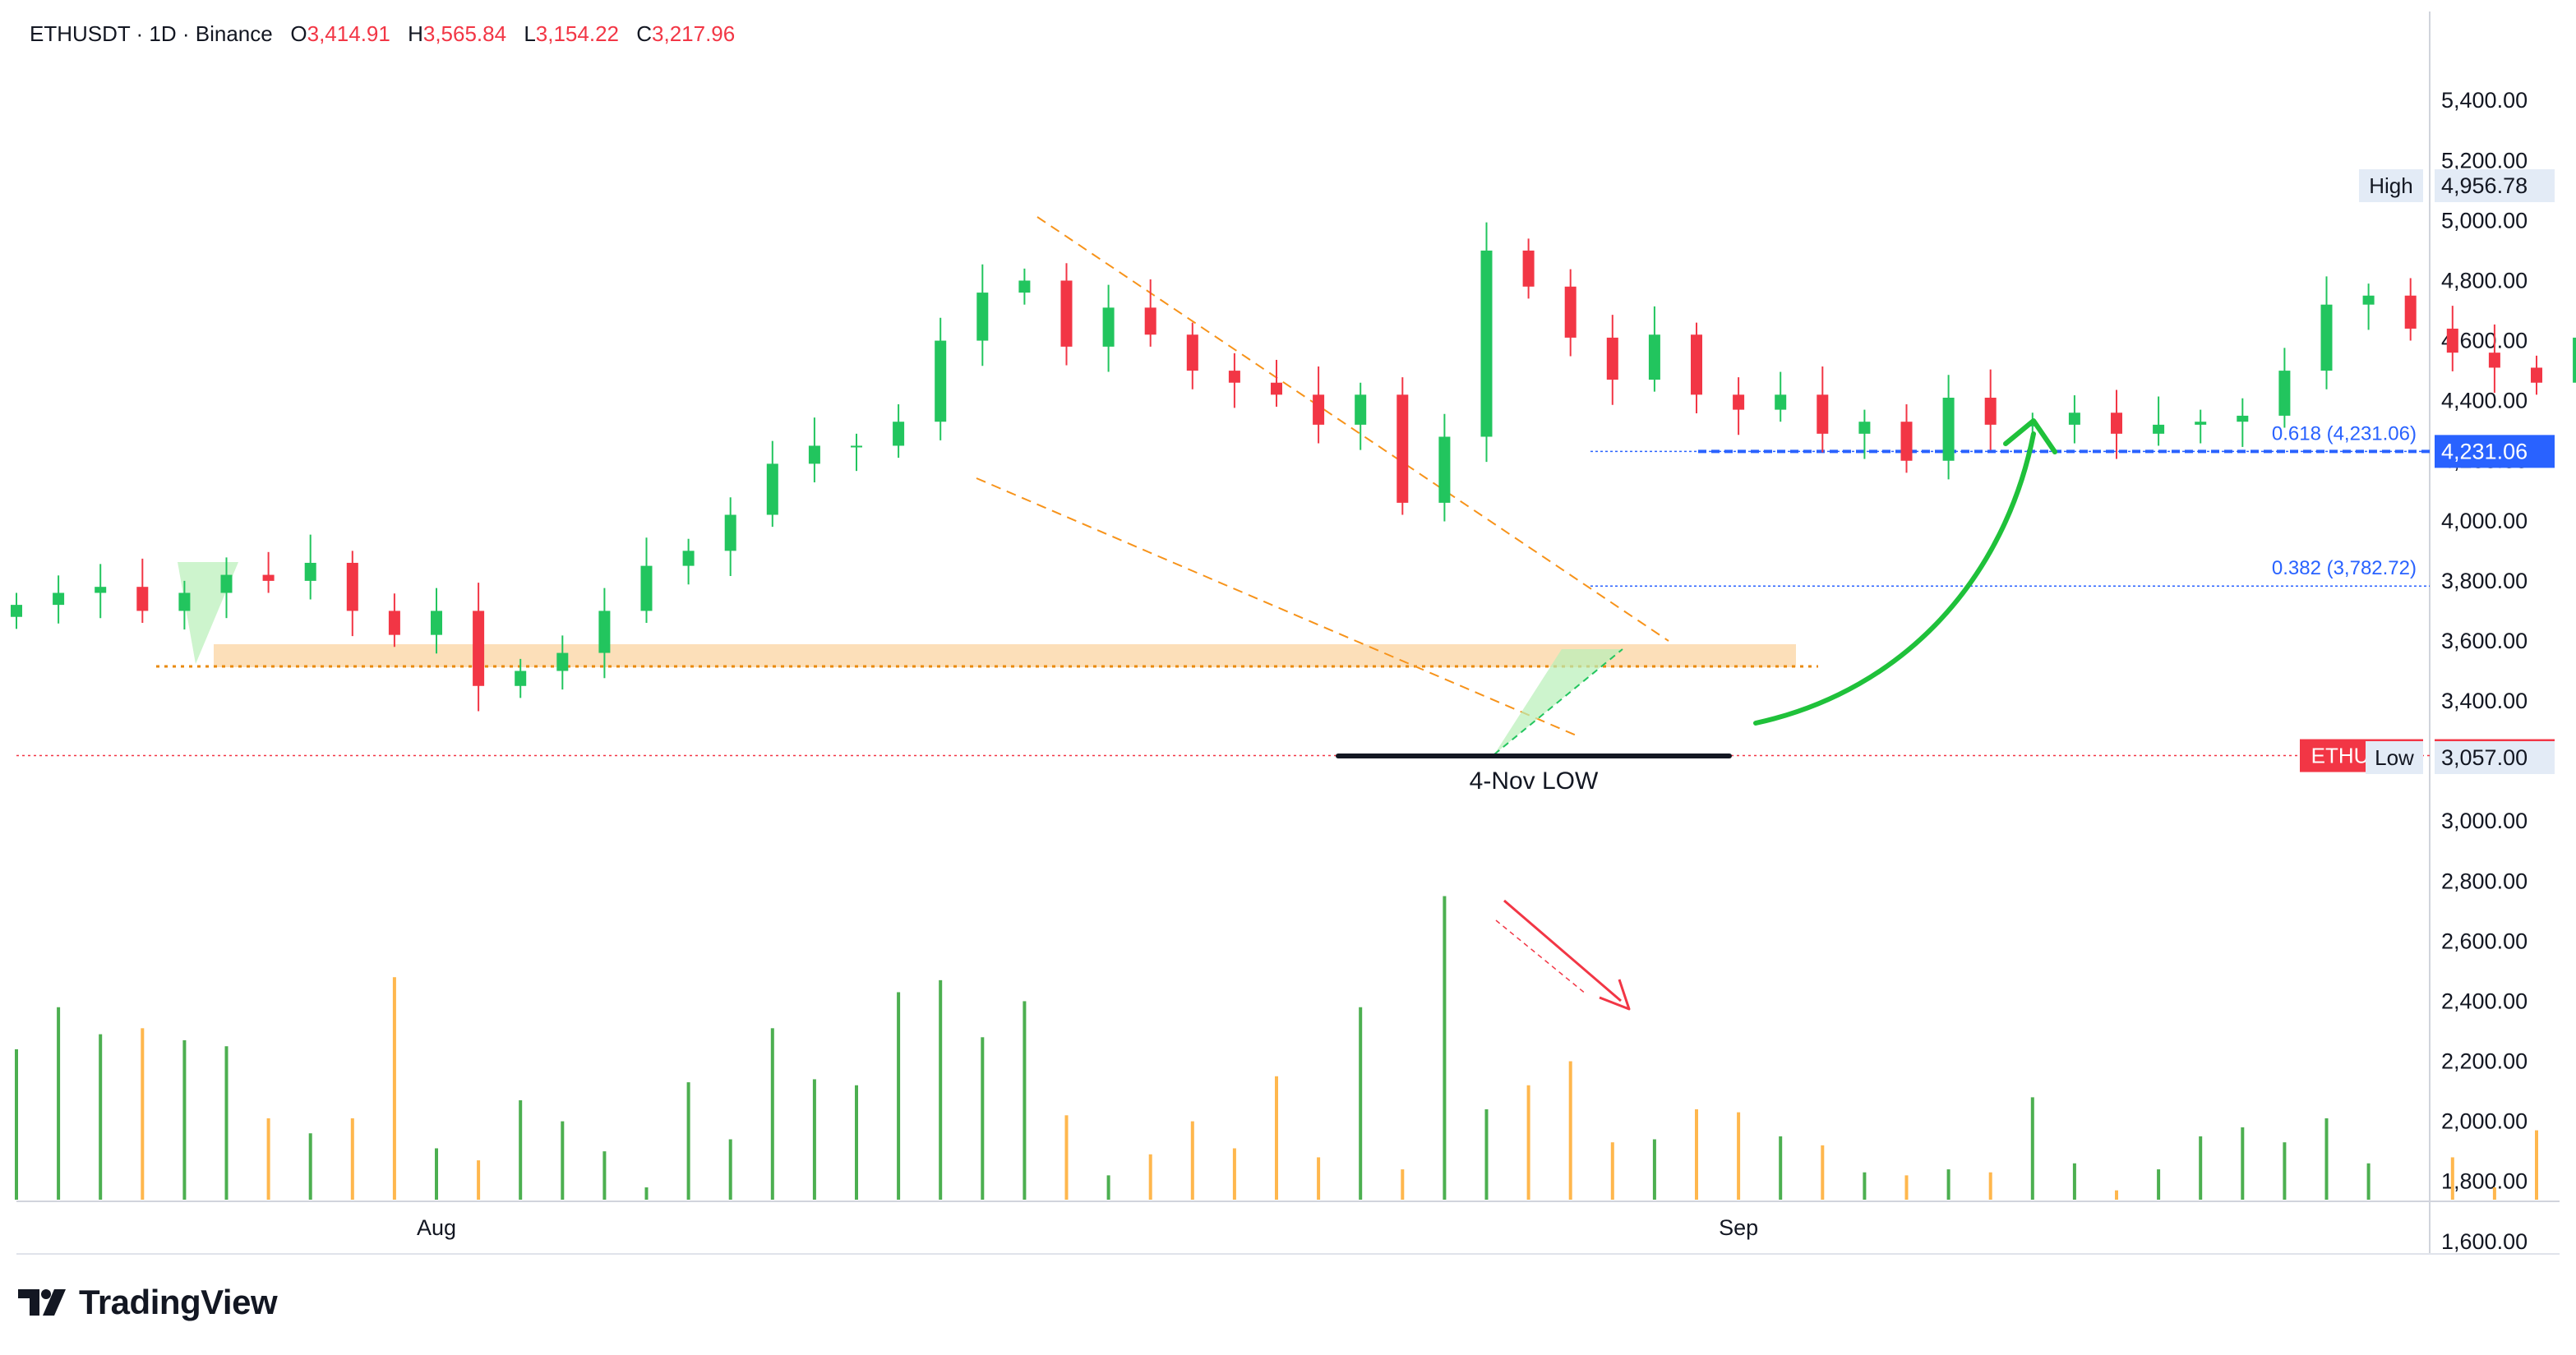 Image resolution: width=2576 pixels, height=1355 pixels. I want to click on fib-382-label: 0.382 (3,782.72), so click(2344, 568).